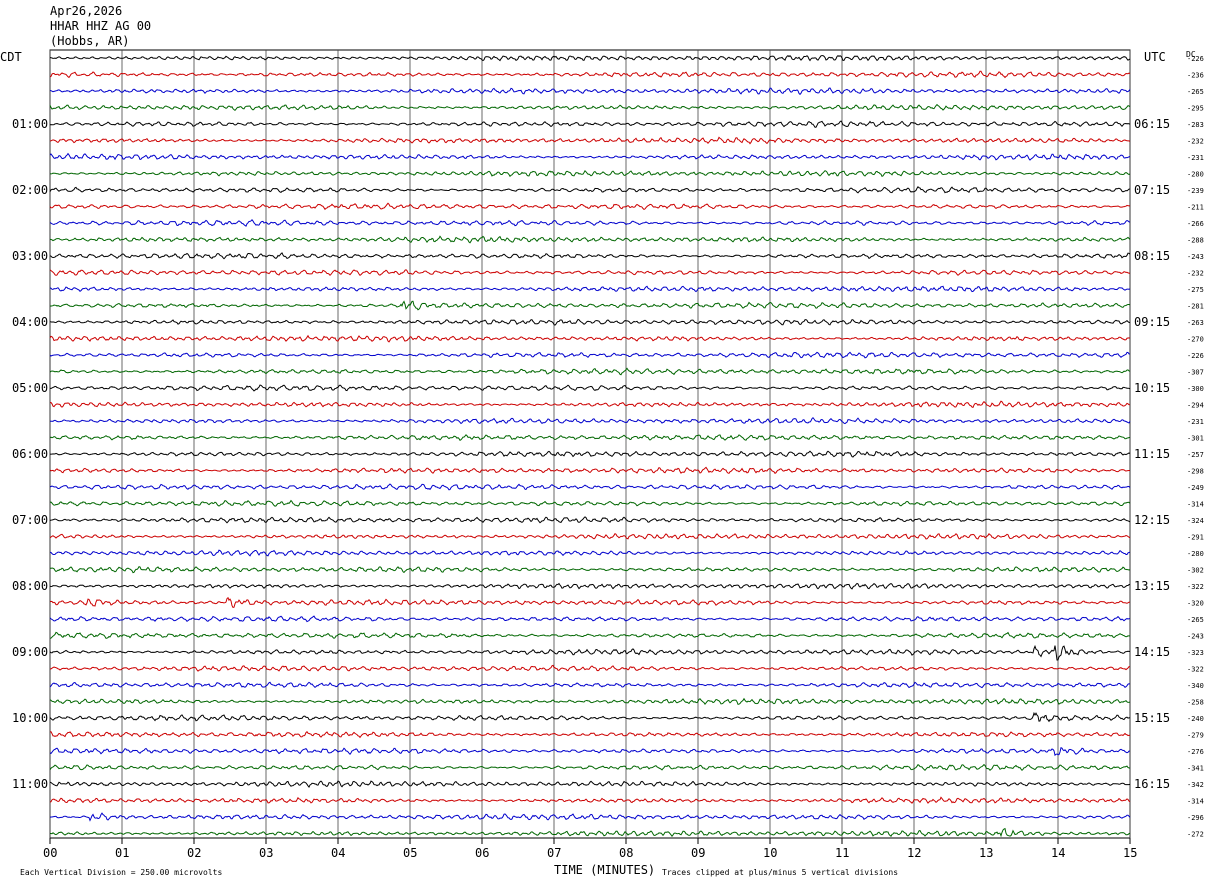  What do you see at coordinates (30, 520) in the screenshot?
I see `left-hour-label: 07:00` at bounding box center [30, 520].